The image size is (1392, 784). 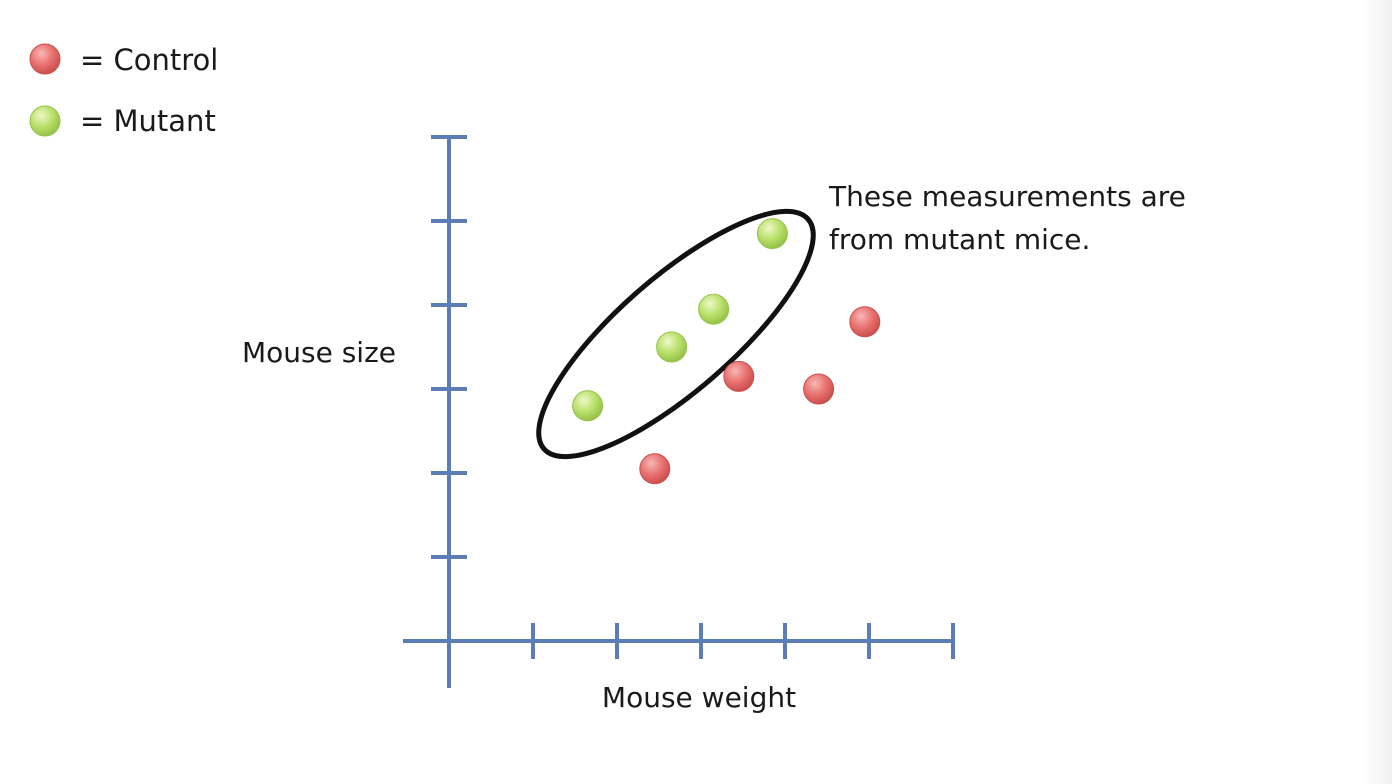 I want to click on legend-label-control: = Control, so click(x=149, y=60).